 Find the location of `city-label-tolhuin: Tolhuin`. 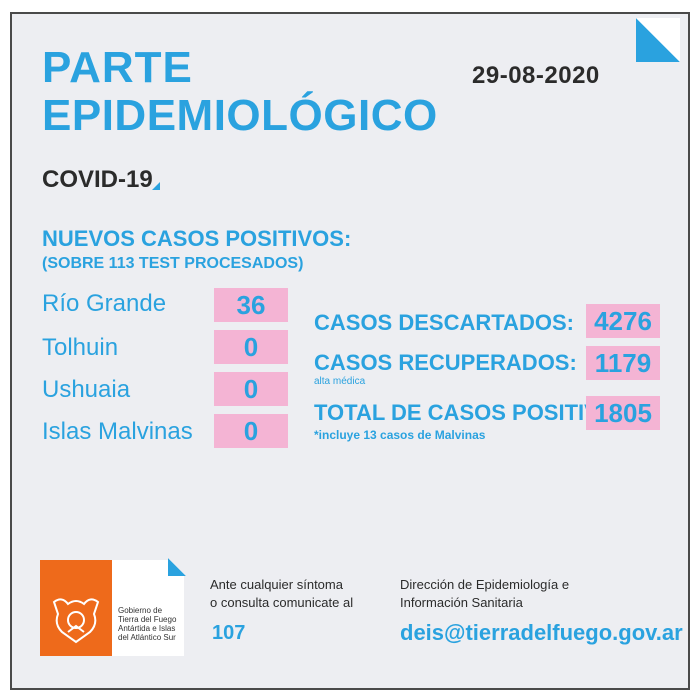

city-label-tolhuin: Tolhuin is located at coordinates (80, 347).